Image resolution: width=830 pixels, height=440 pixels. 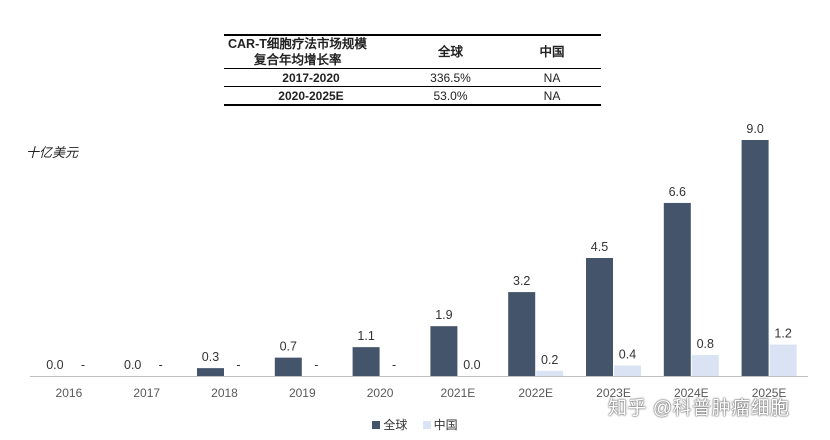 What do you see at coordinates (311, 77) in the screenshot?
I see `table-row-period: 2017-2020` at bounding box center [311, 77].